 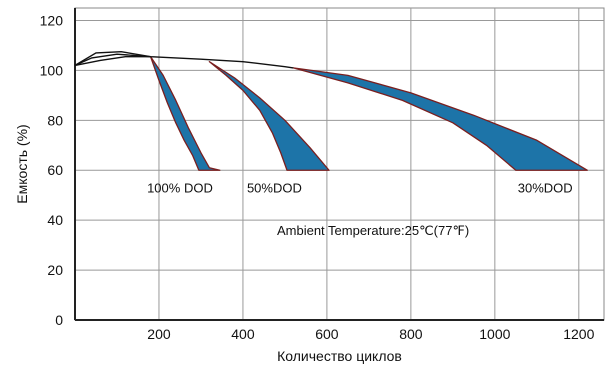 I want to click on x-tick-label: 600, so click(x=327, y=334).